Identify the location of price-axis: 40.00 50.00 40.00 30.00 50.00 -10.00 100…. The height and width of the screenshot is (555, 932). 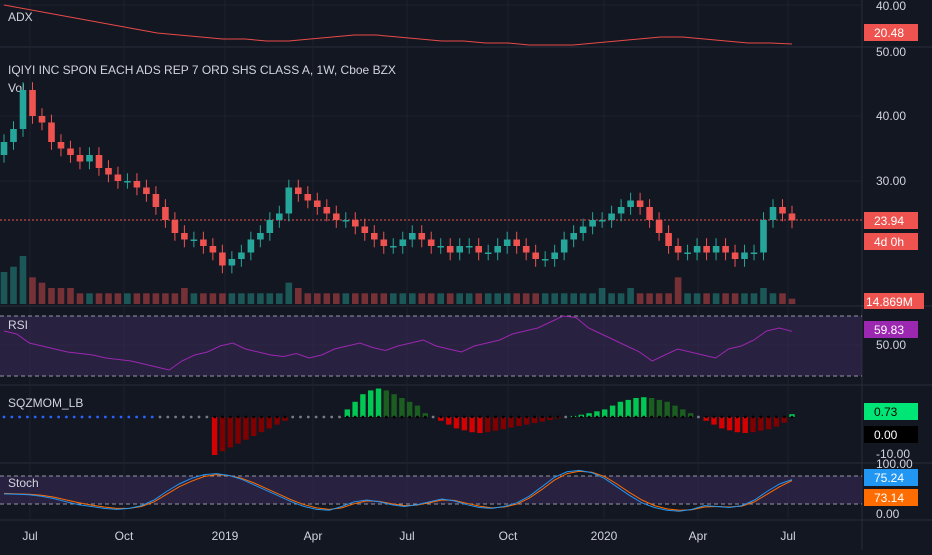
(894, 260).